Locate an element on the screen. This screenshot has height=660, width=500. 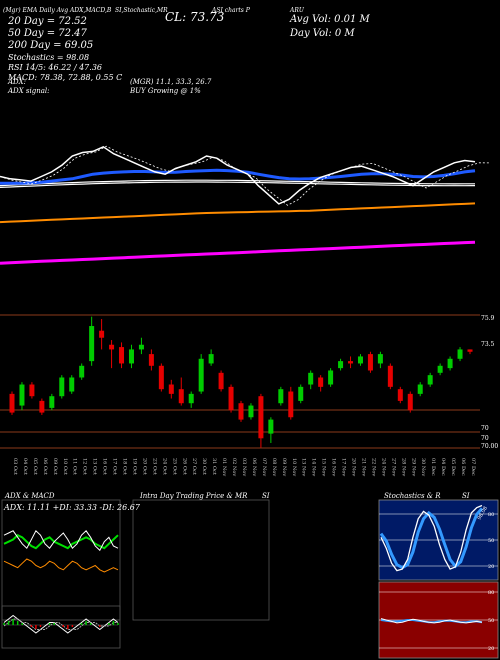
date-tick-label: 03 Nov is located at coordinates (244, 467).